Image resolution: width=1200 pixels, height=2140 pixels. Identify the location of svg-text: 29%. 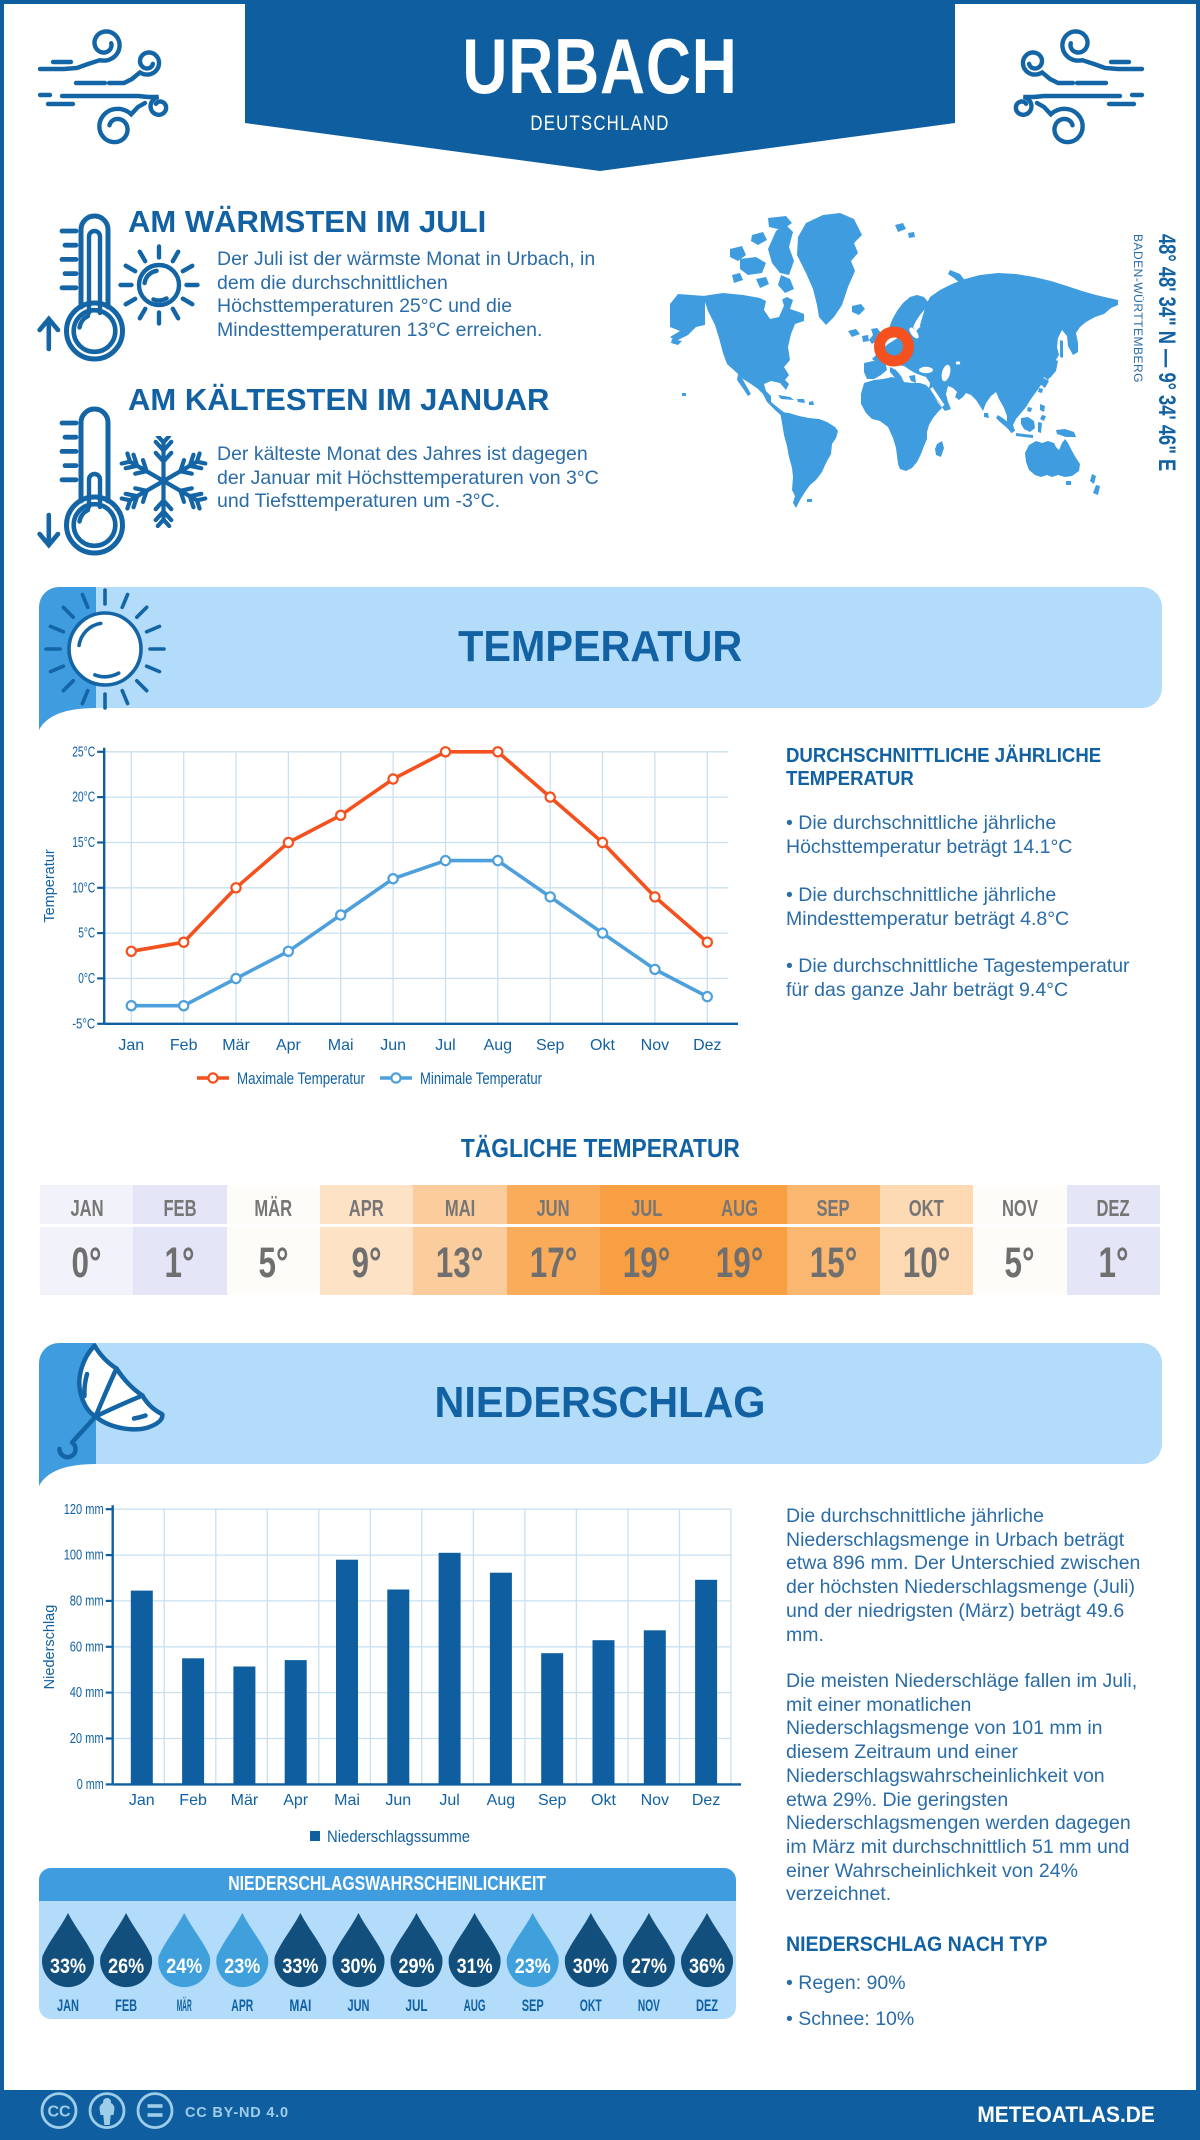
(417, 1966).